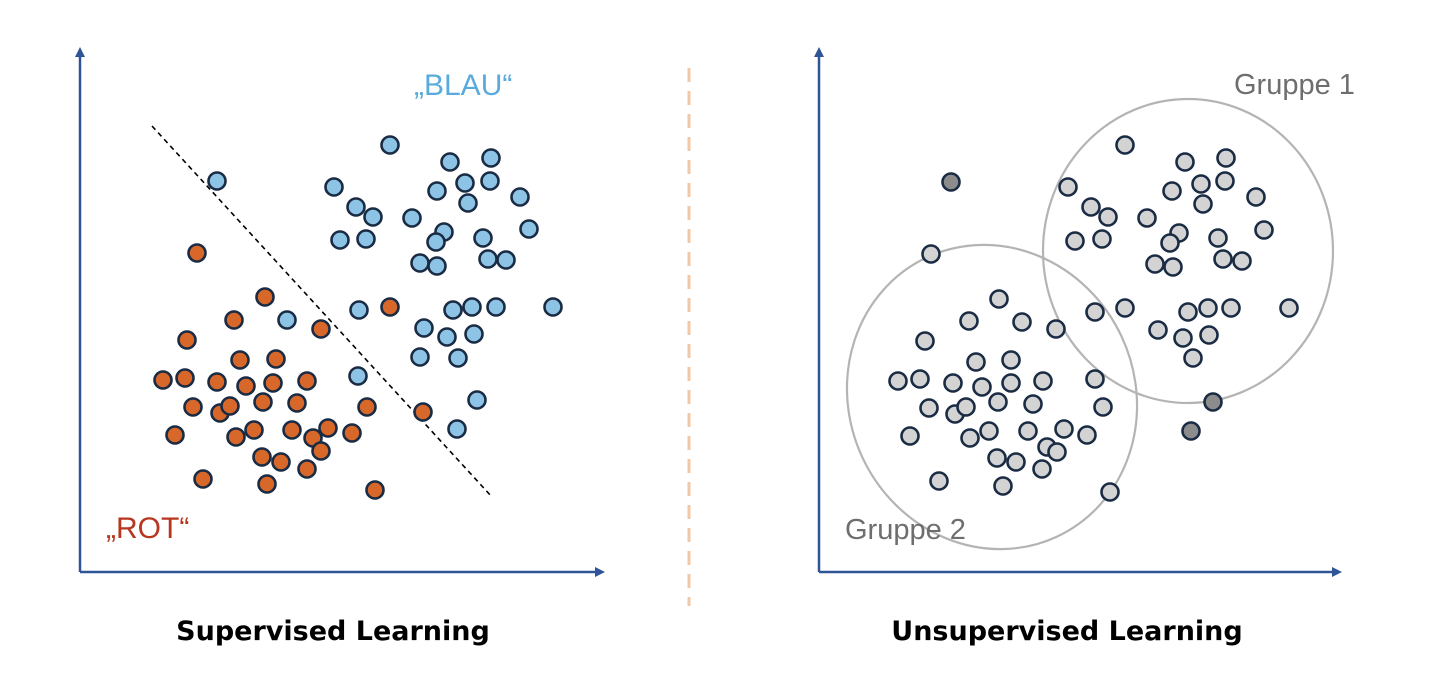 This screenshot has width=1438, height=694. I want to click on caption-unsupervised-learning: Unsupervised Learning, so click(1067, 631).